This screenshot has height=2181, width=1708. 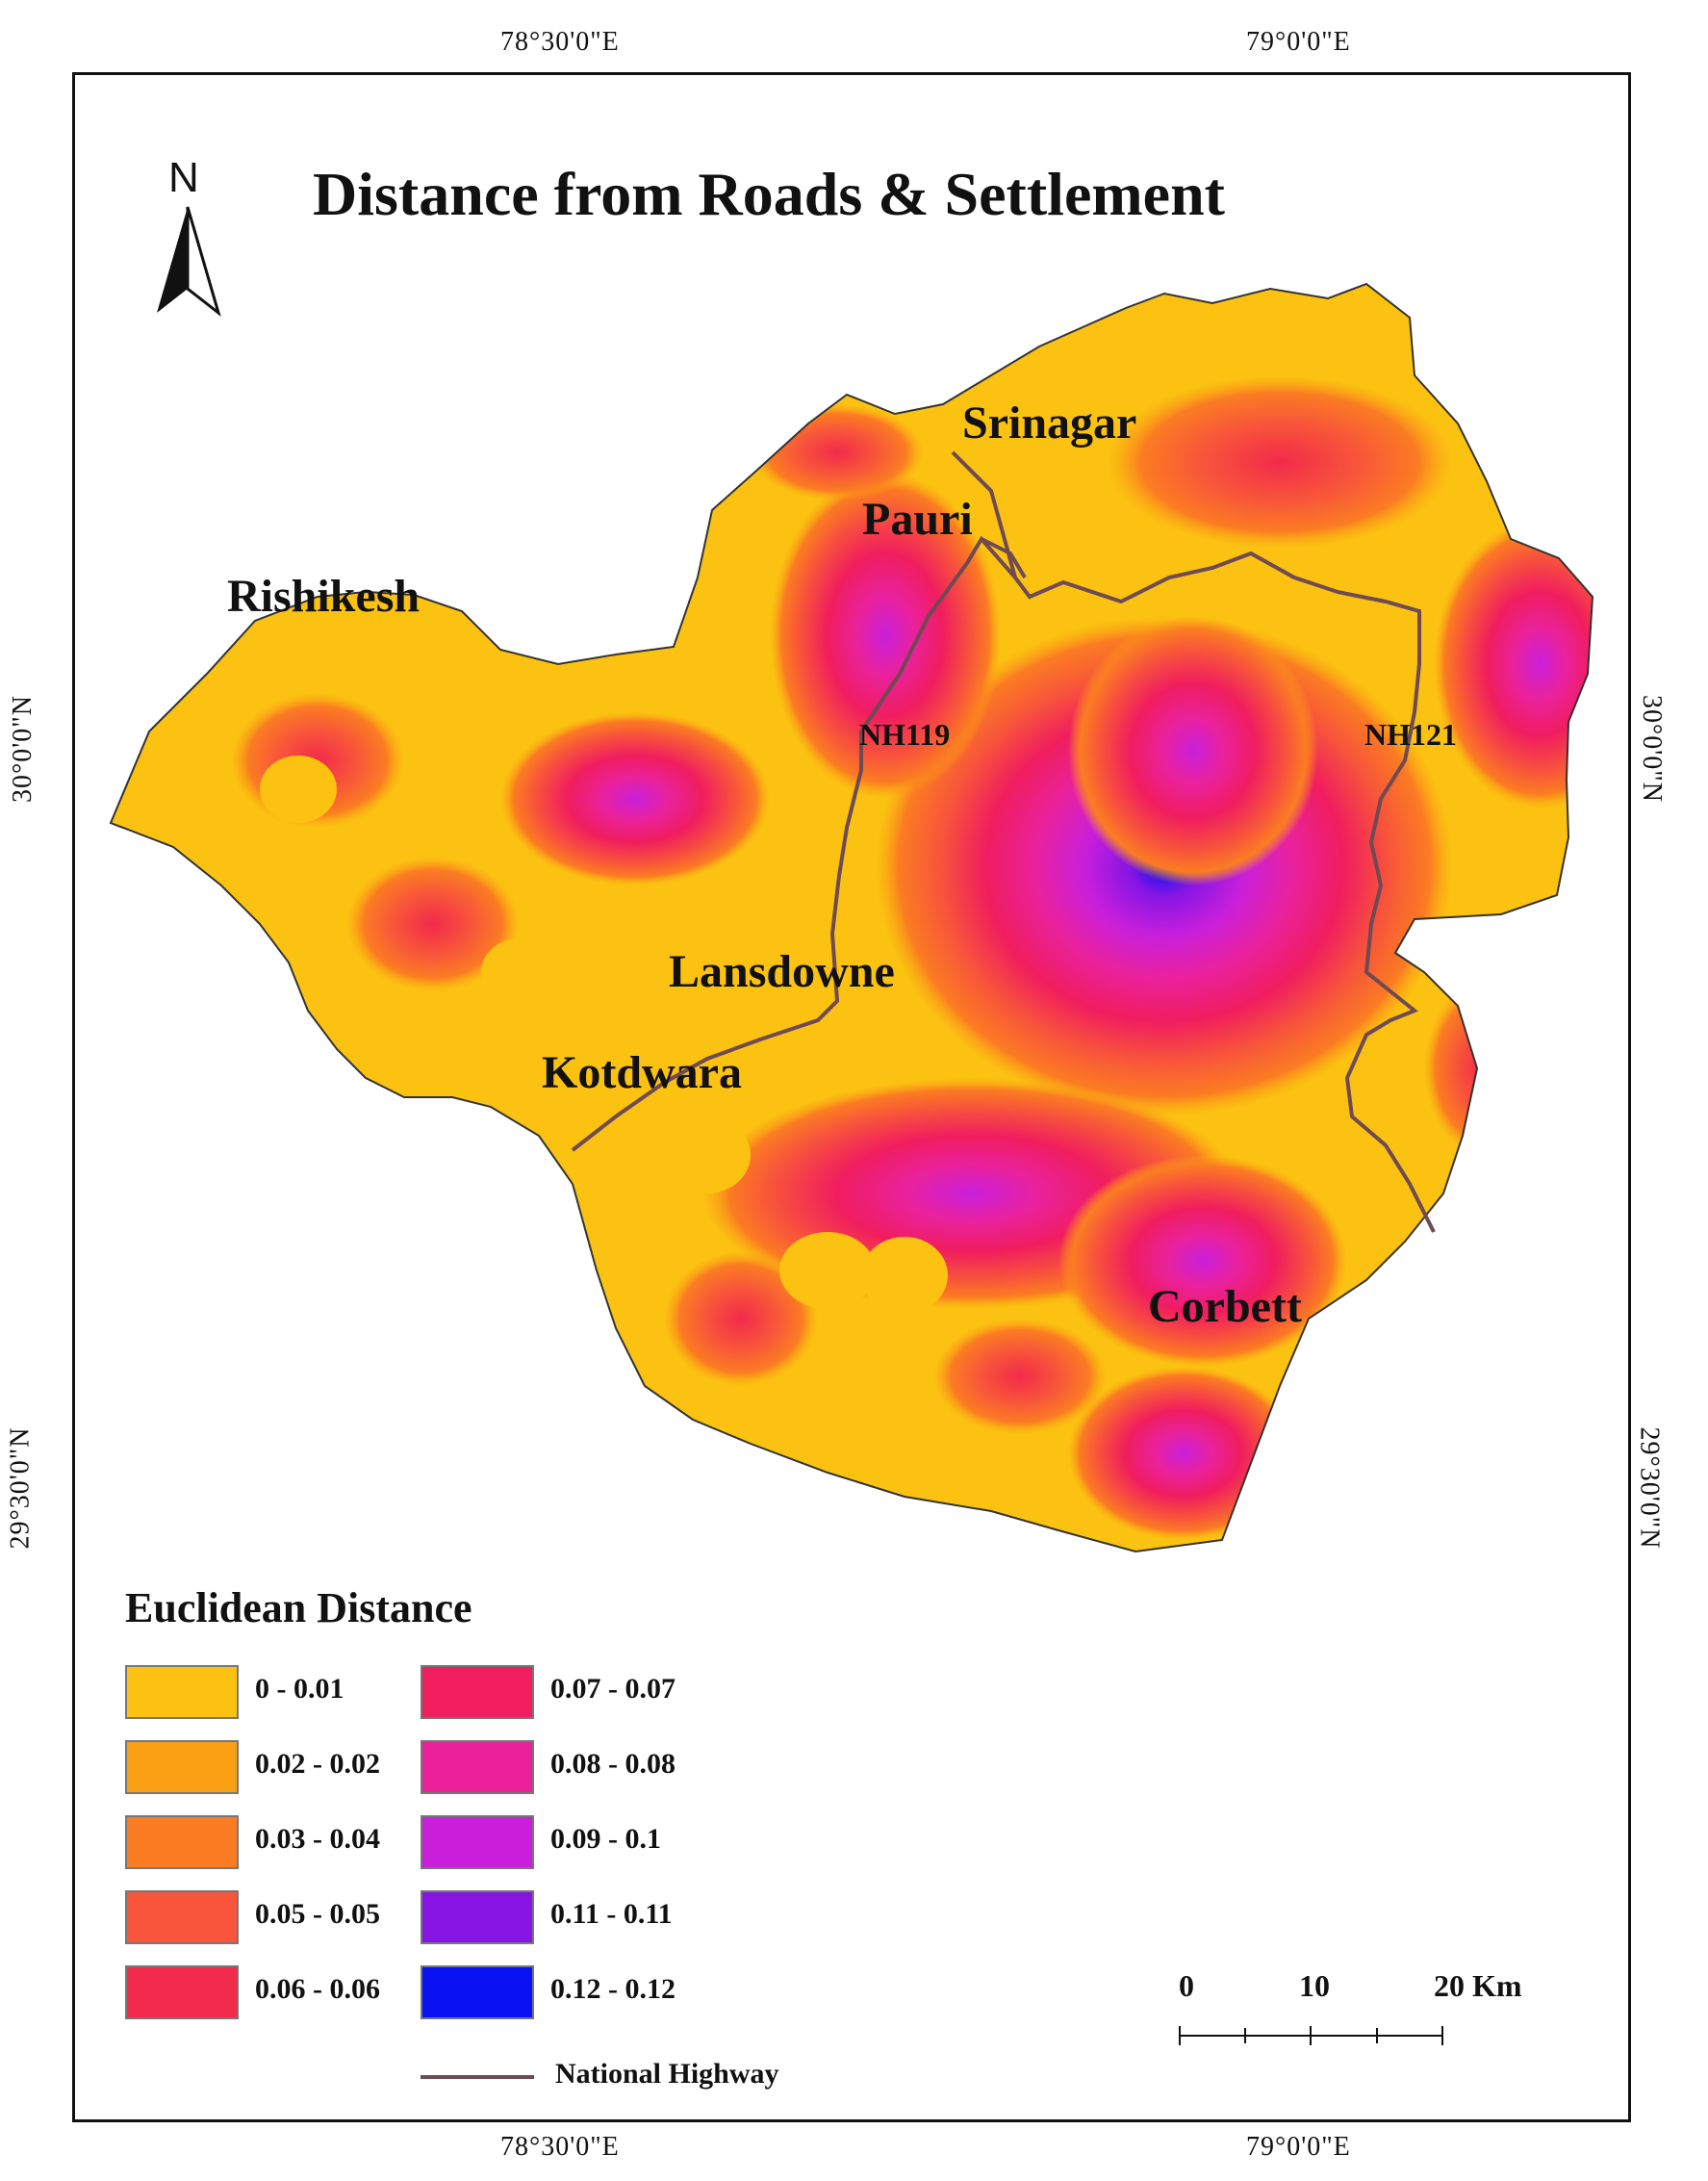 I want to click on coord-top-right: 79°0'0"E, so click(x=1298, y=42).